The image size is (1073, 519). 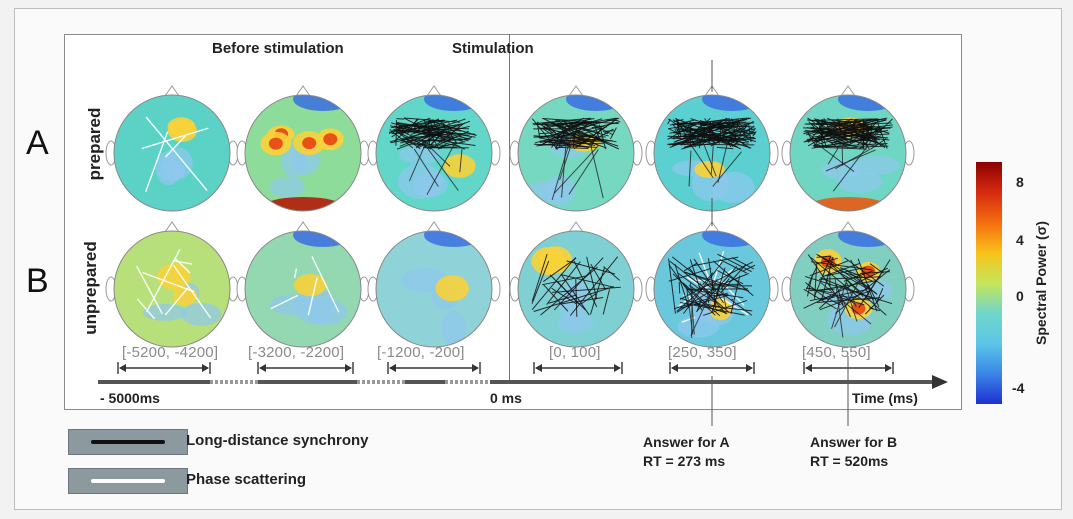 What do you see at coordinates (853, 452) in the screenshot?
I see `answer-b-annotation: Answer for B RT = 520ms` at bounding box center [853, 452].